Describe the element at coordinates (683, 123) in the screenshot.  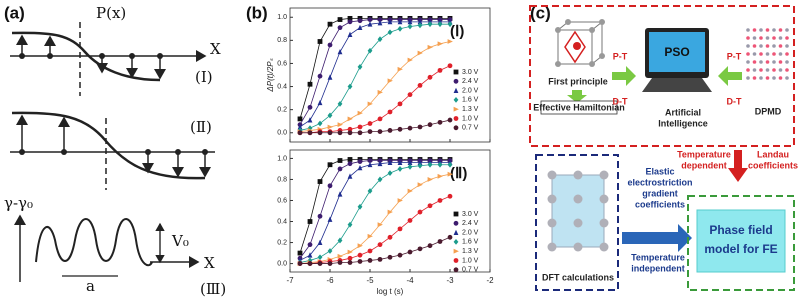
I see `ai-line: Intelligence` at that location.